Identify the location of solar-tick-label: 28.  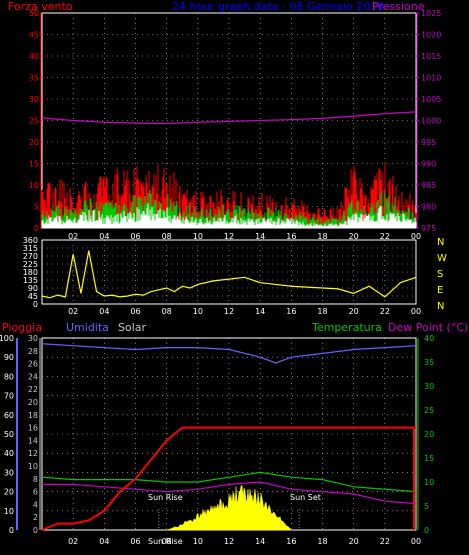
(33, 351).